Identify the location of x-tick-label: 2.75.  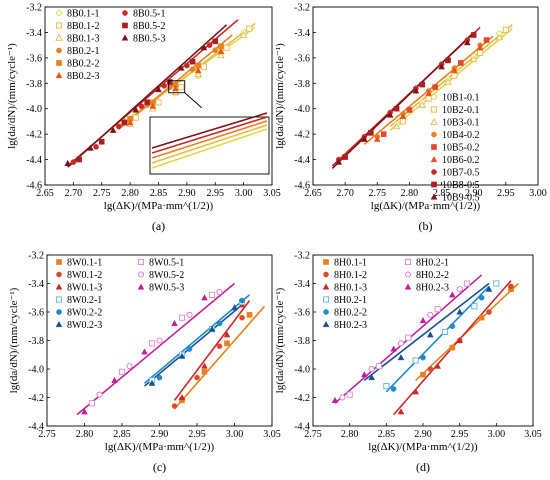
(47, 434).